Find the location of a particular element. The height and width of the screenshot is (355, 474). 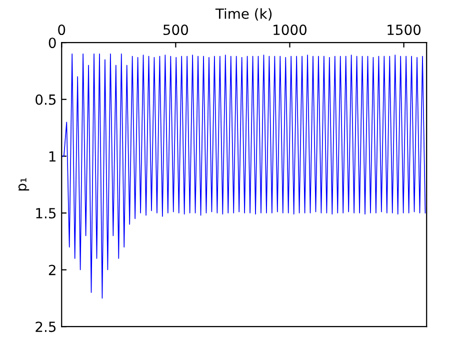

x-tick-label: 1000 is located at coordinates (290, 30).